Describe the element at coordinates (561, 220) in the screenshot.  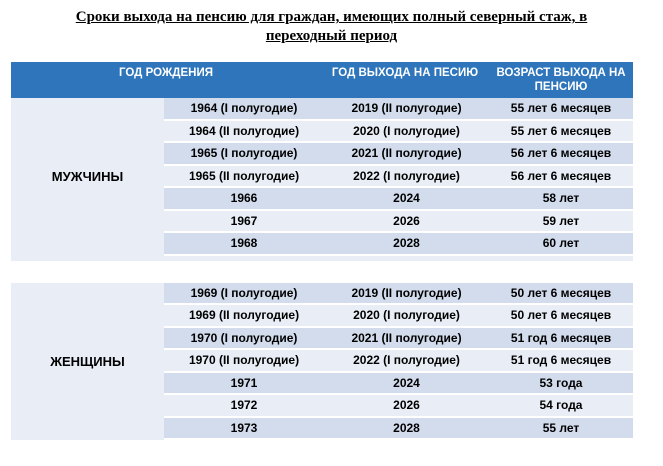
I see `retire-age-cell: 59 лет` at that location.